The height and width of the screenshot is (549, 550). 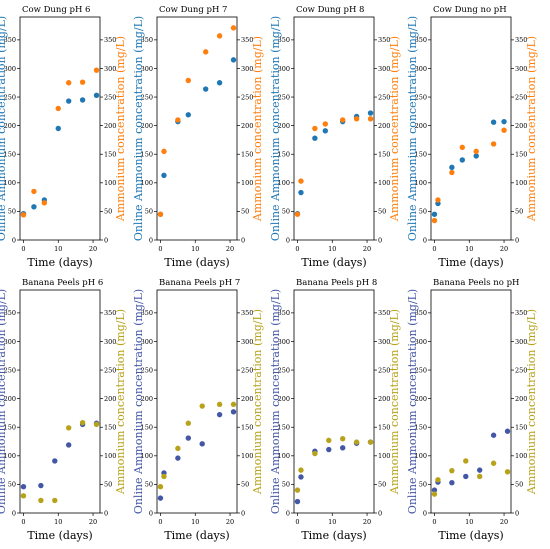 I want to click on y-tick-label-left: 0, so click(x=14, y=240).